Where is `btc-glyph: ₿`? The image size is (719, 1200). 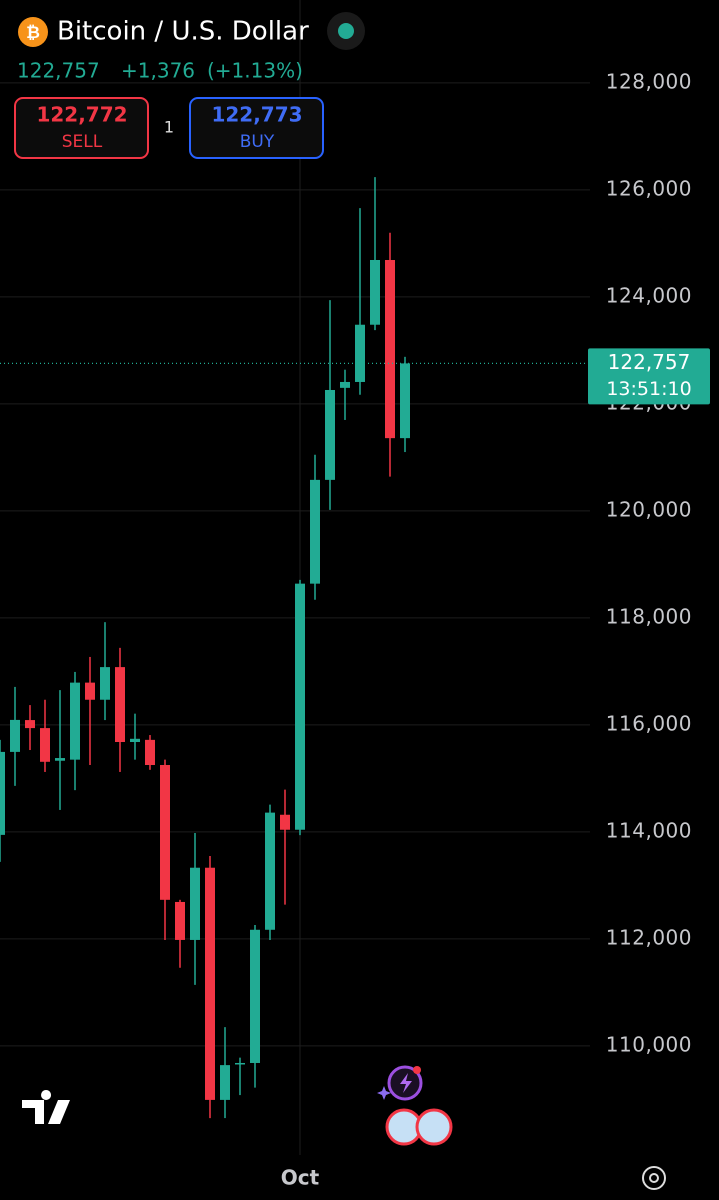
btc-glyph: ₿ is located at coordinates (33, 33).